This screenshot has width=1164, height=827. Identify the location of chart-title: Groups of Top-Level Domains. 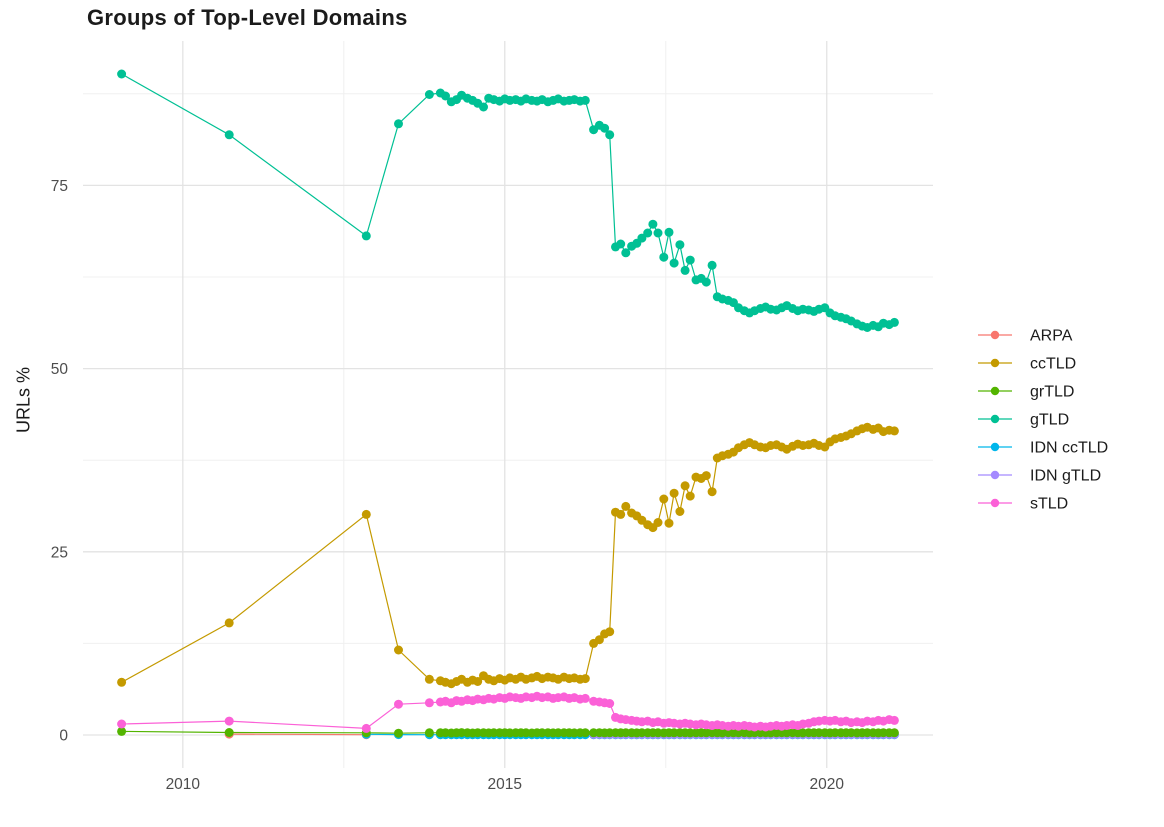
(247, 17).